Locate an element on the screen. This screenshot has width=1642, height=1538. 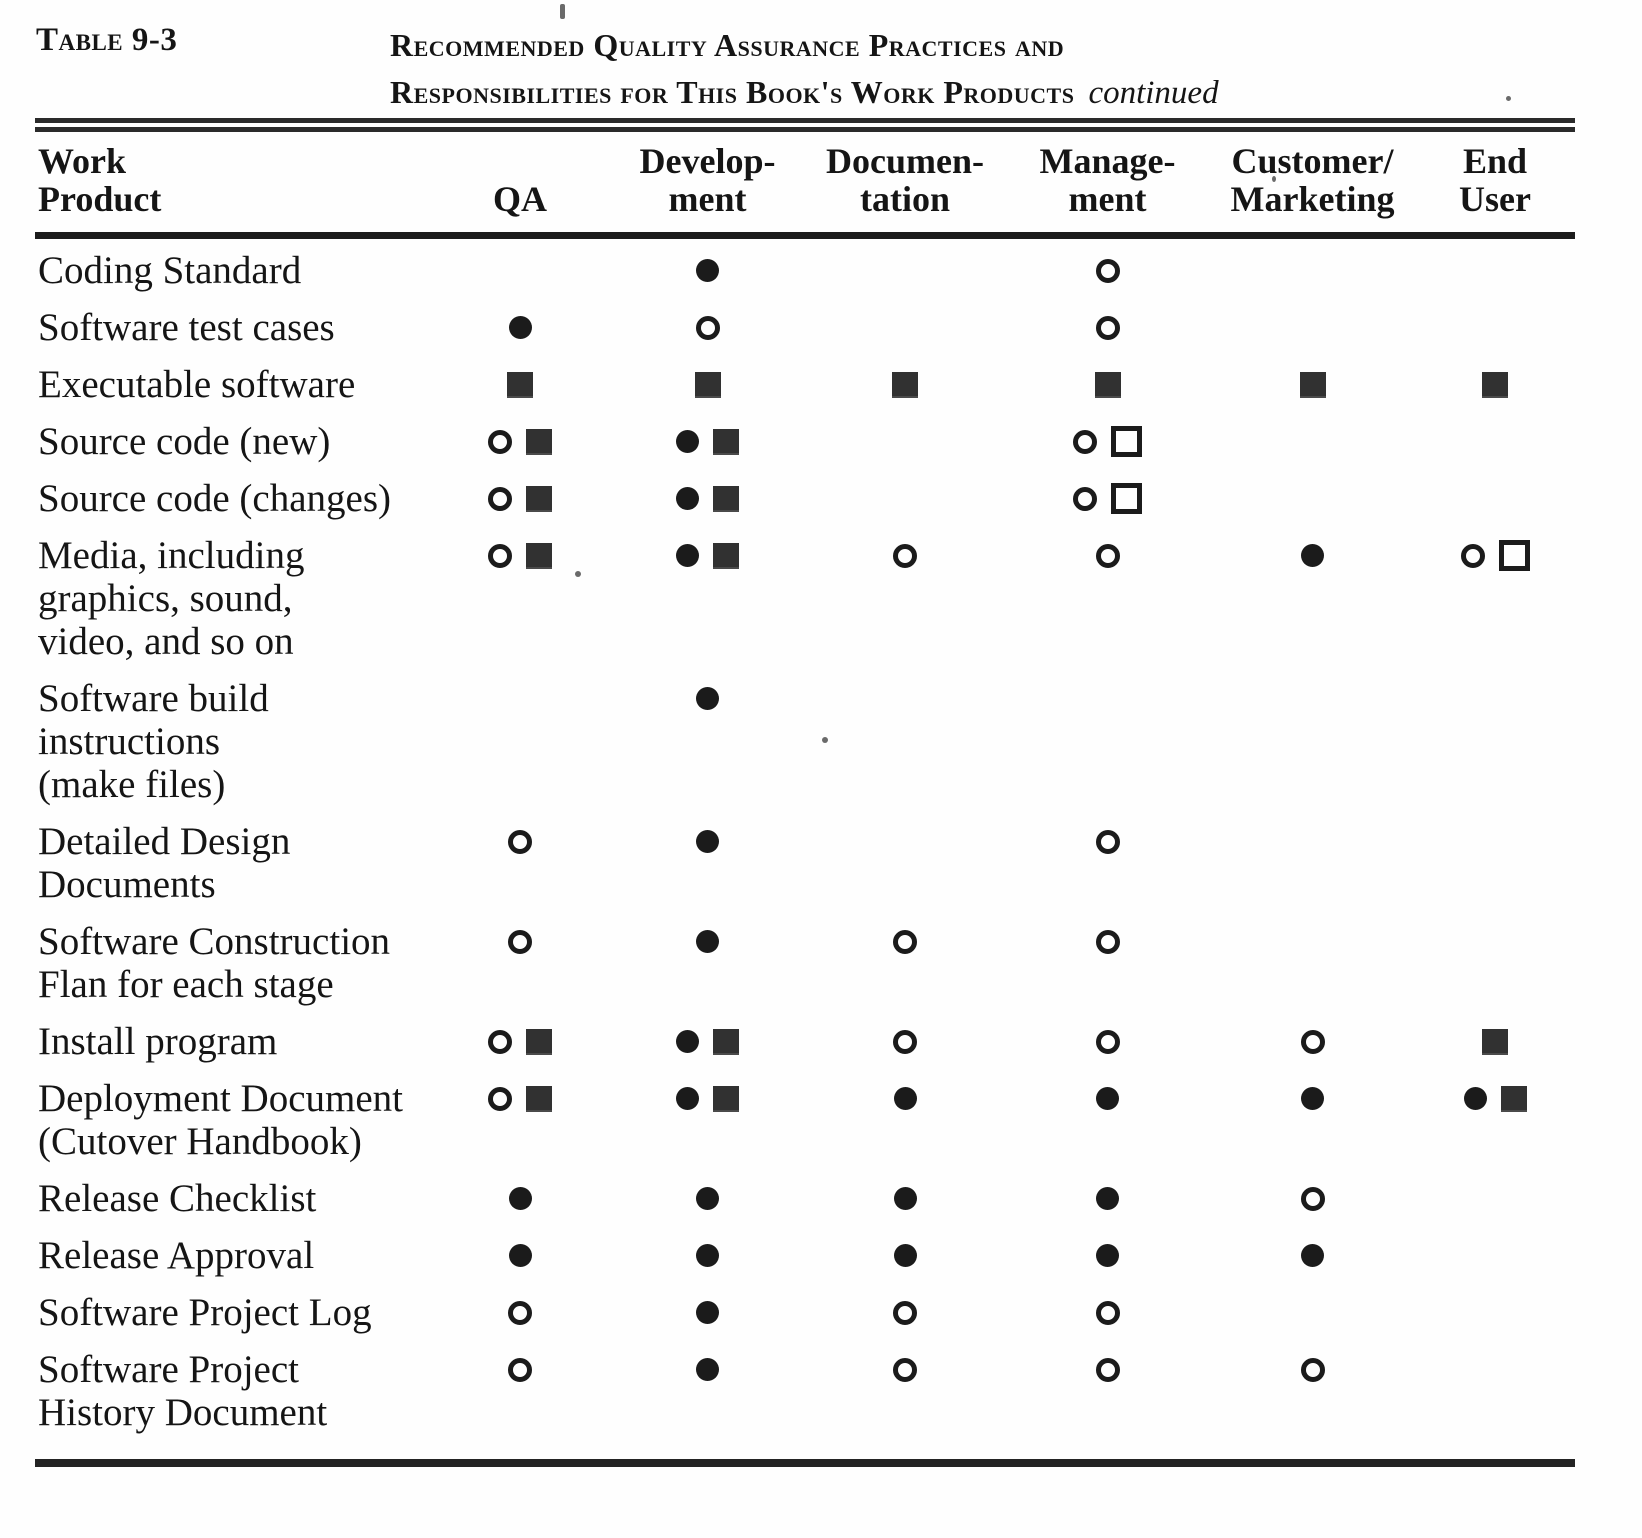
header-rule is located at coordinates (805, 235).